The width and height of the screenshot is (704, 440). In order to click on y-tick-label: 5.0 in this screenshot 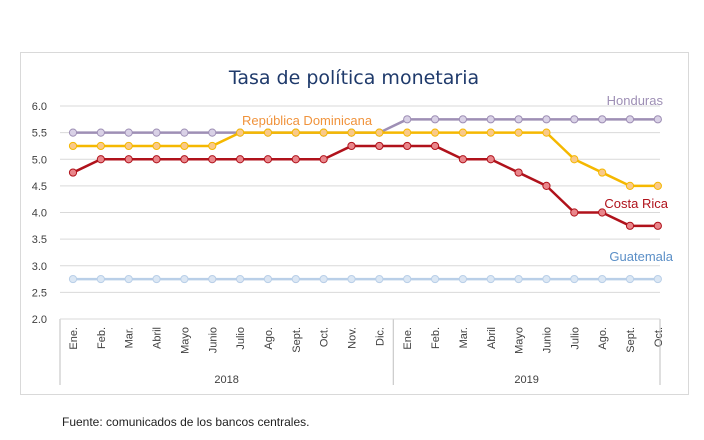, I will do `click(39, 160)`.